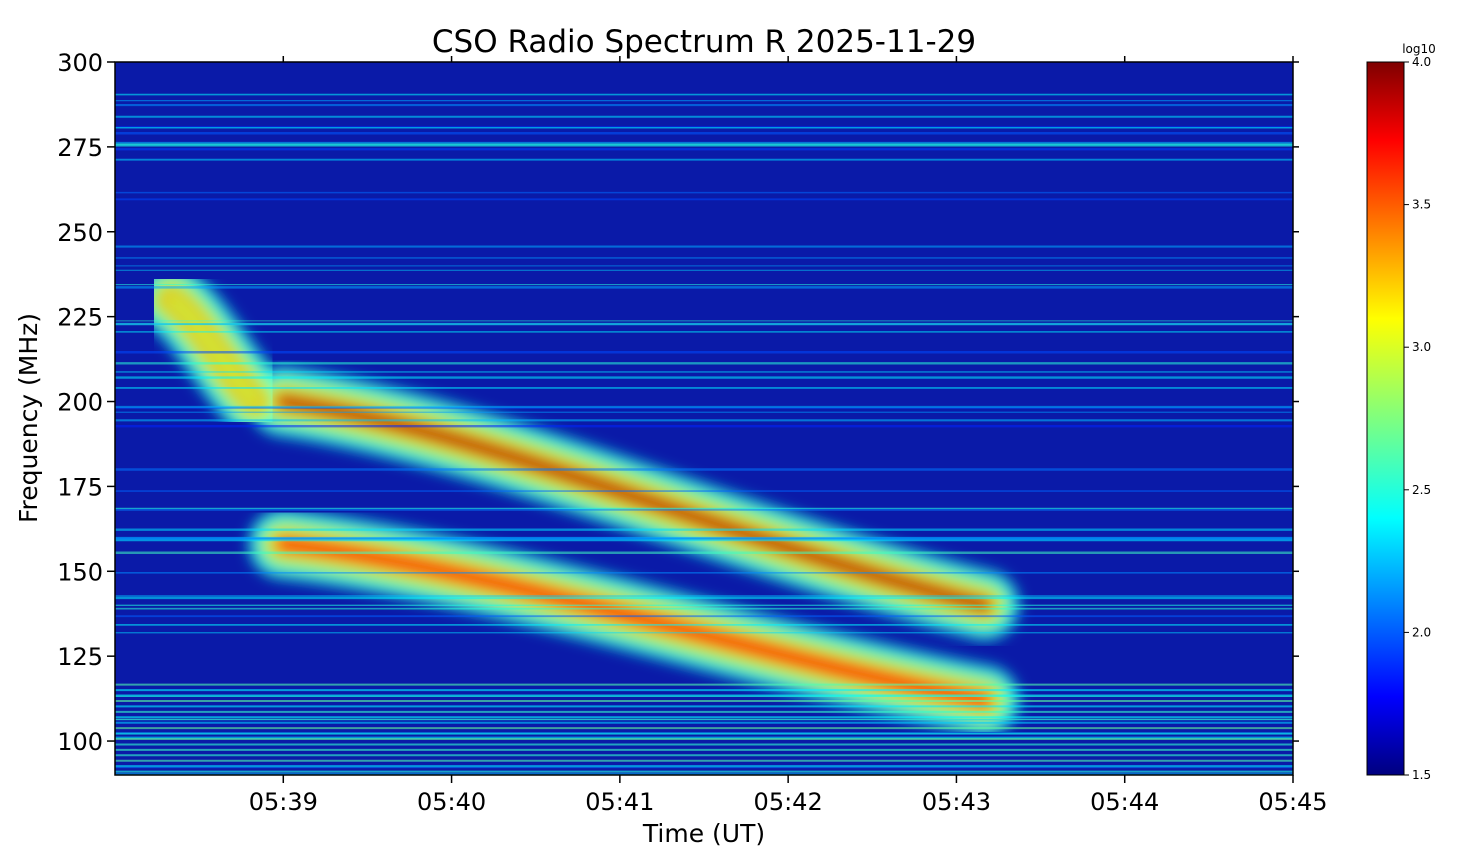 This screenshot has height=862, width=1458. Describe the element at coordinates (704, 42) in the screenshot. I see `chart-title: CSO Radio Spectrum R 2025-11-29` at that location.